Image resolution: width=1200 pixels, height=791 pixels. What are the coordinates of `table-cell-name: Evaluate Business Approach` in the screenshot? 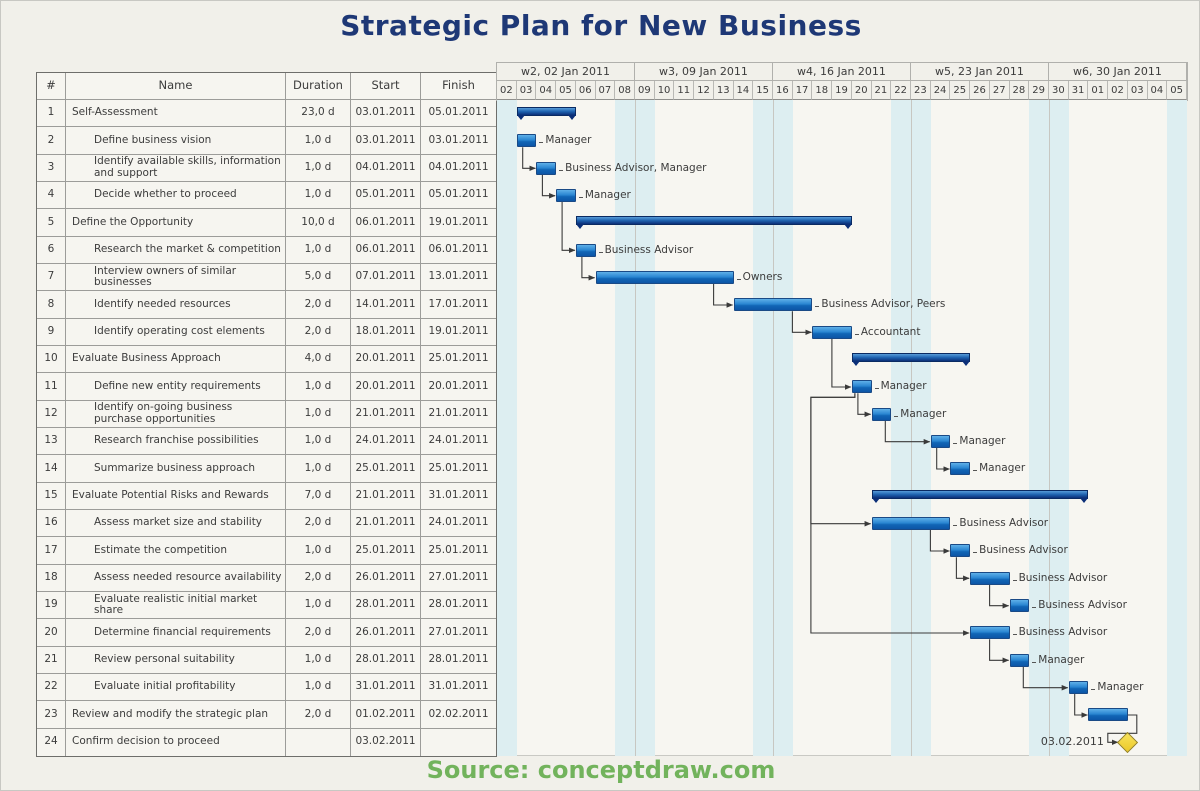 It's located at (176, 359).